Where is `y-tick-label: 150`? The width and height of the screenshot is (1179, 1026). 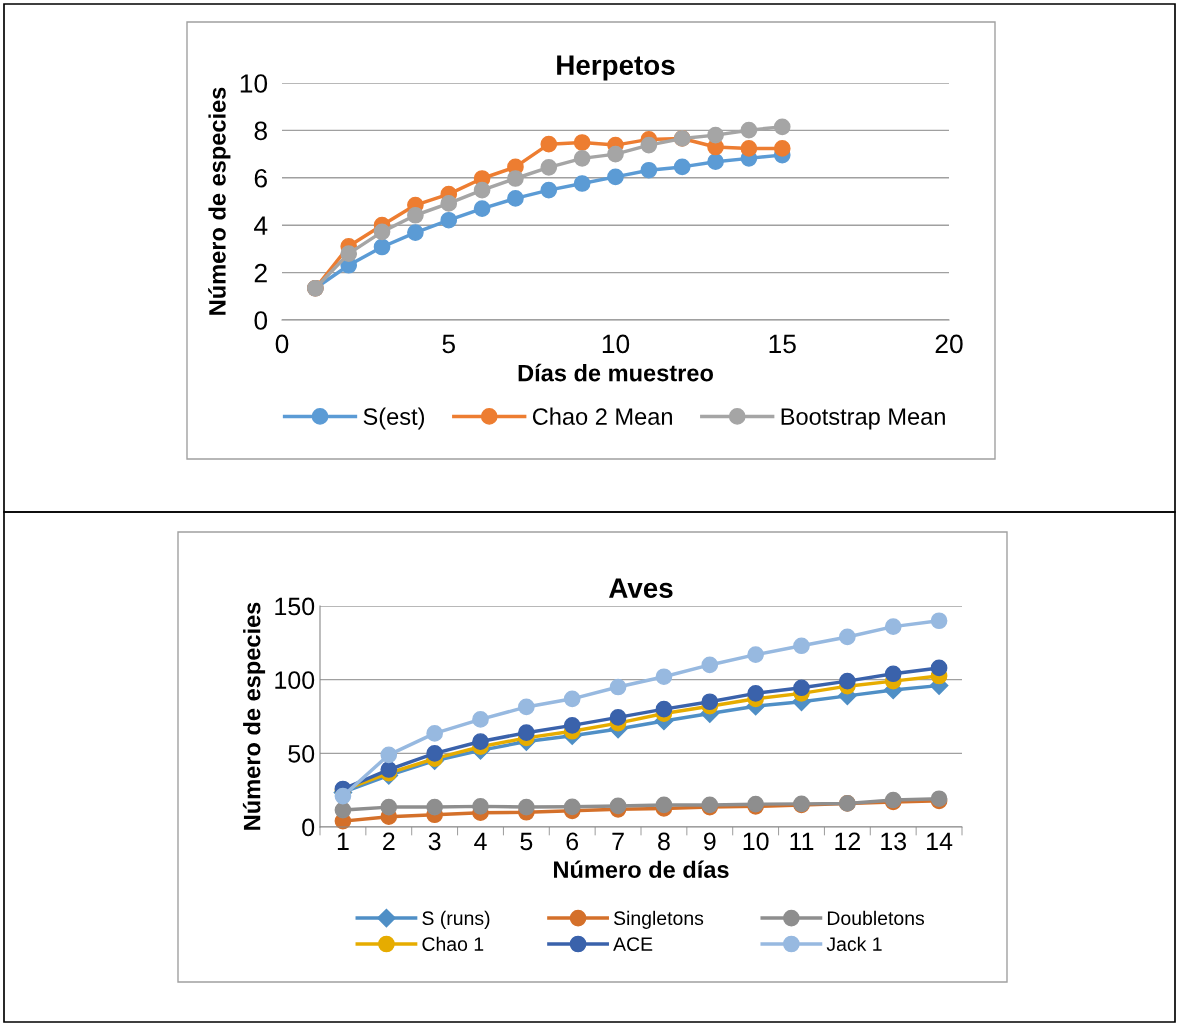
y-tick-label: 150 is located at coordinates (295, 606).